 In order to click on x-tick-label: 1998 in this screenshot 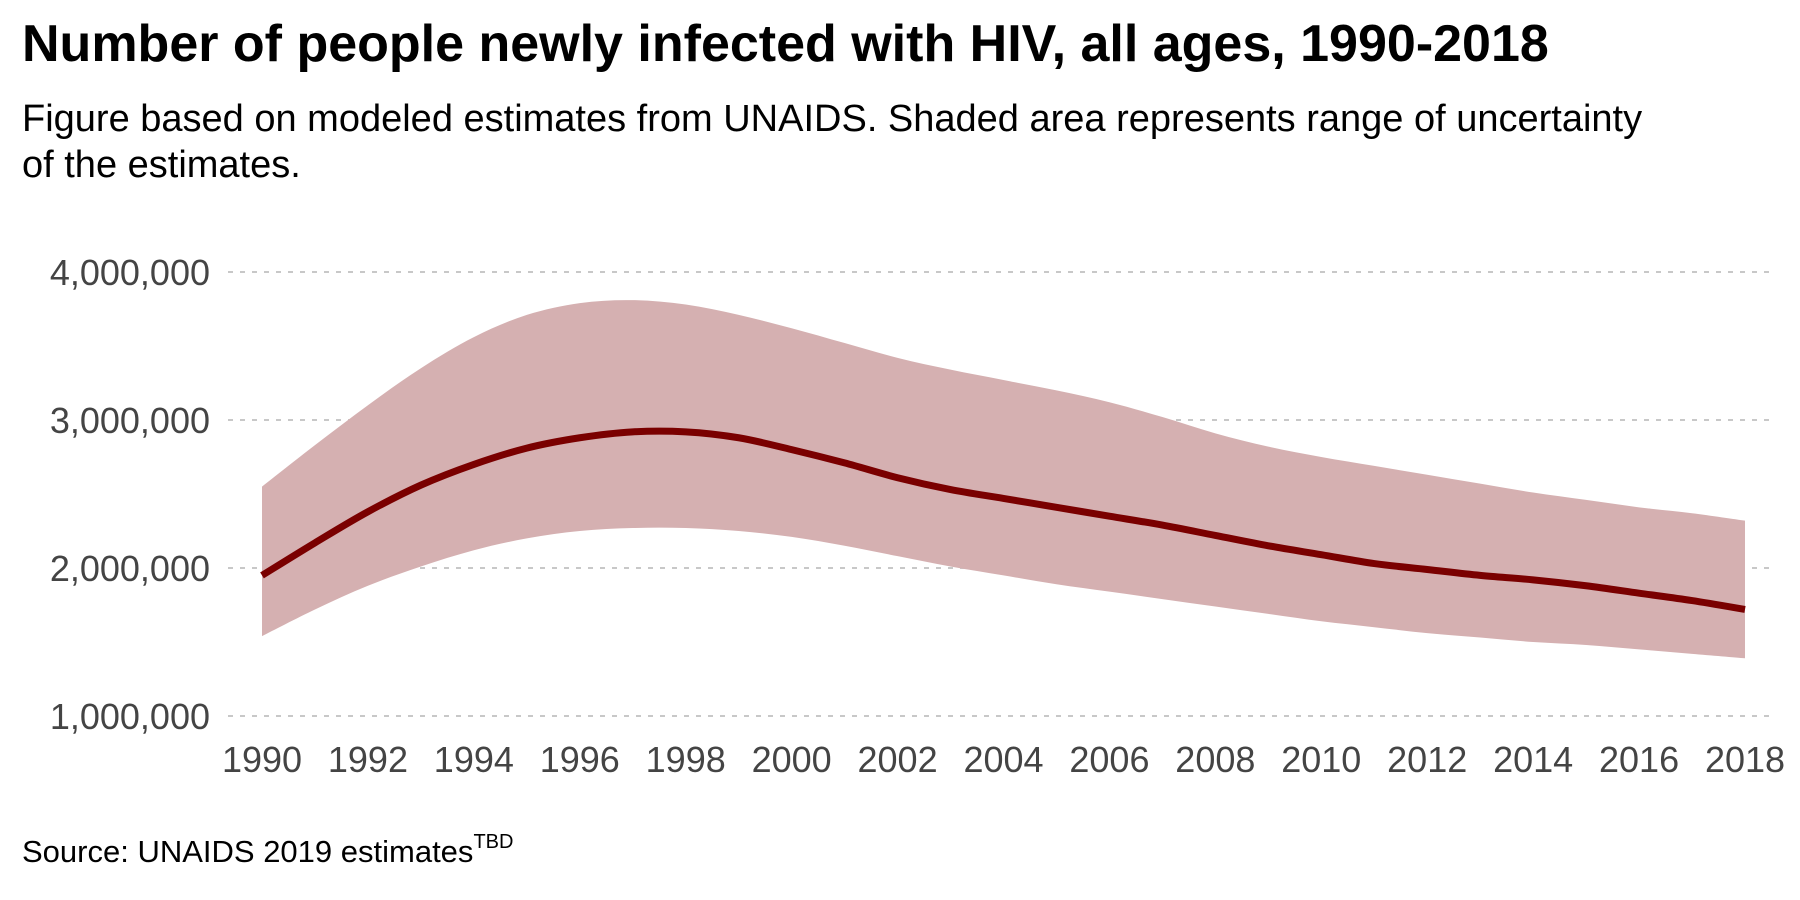, I will do `click(686, 759)`.